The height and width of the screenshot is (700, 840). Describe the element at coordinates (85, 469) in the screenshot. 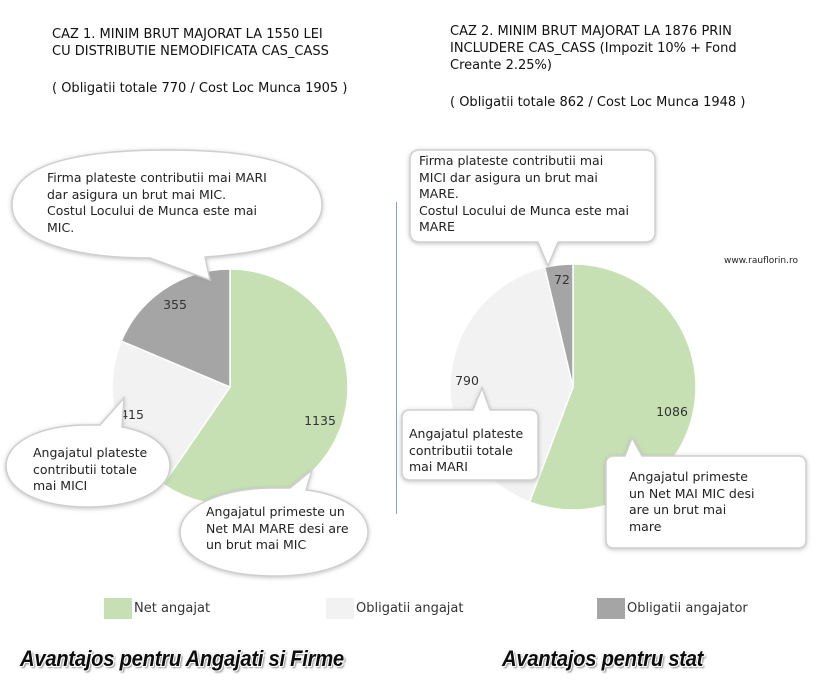

I see `note-left-middle-line: contributii totale` at that location.